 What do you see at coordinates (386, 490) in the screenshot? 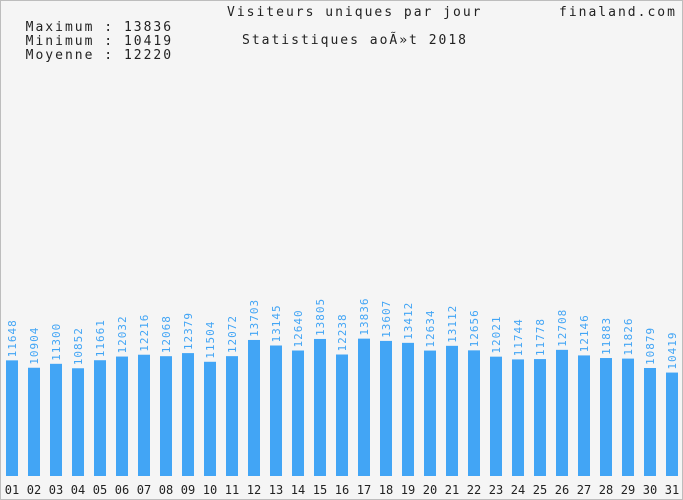
I see `x-tick-label-18: 18` at bounding box center [386, 490].